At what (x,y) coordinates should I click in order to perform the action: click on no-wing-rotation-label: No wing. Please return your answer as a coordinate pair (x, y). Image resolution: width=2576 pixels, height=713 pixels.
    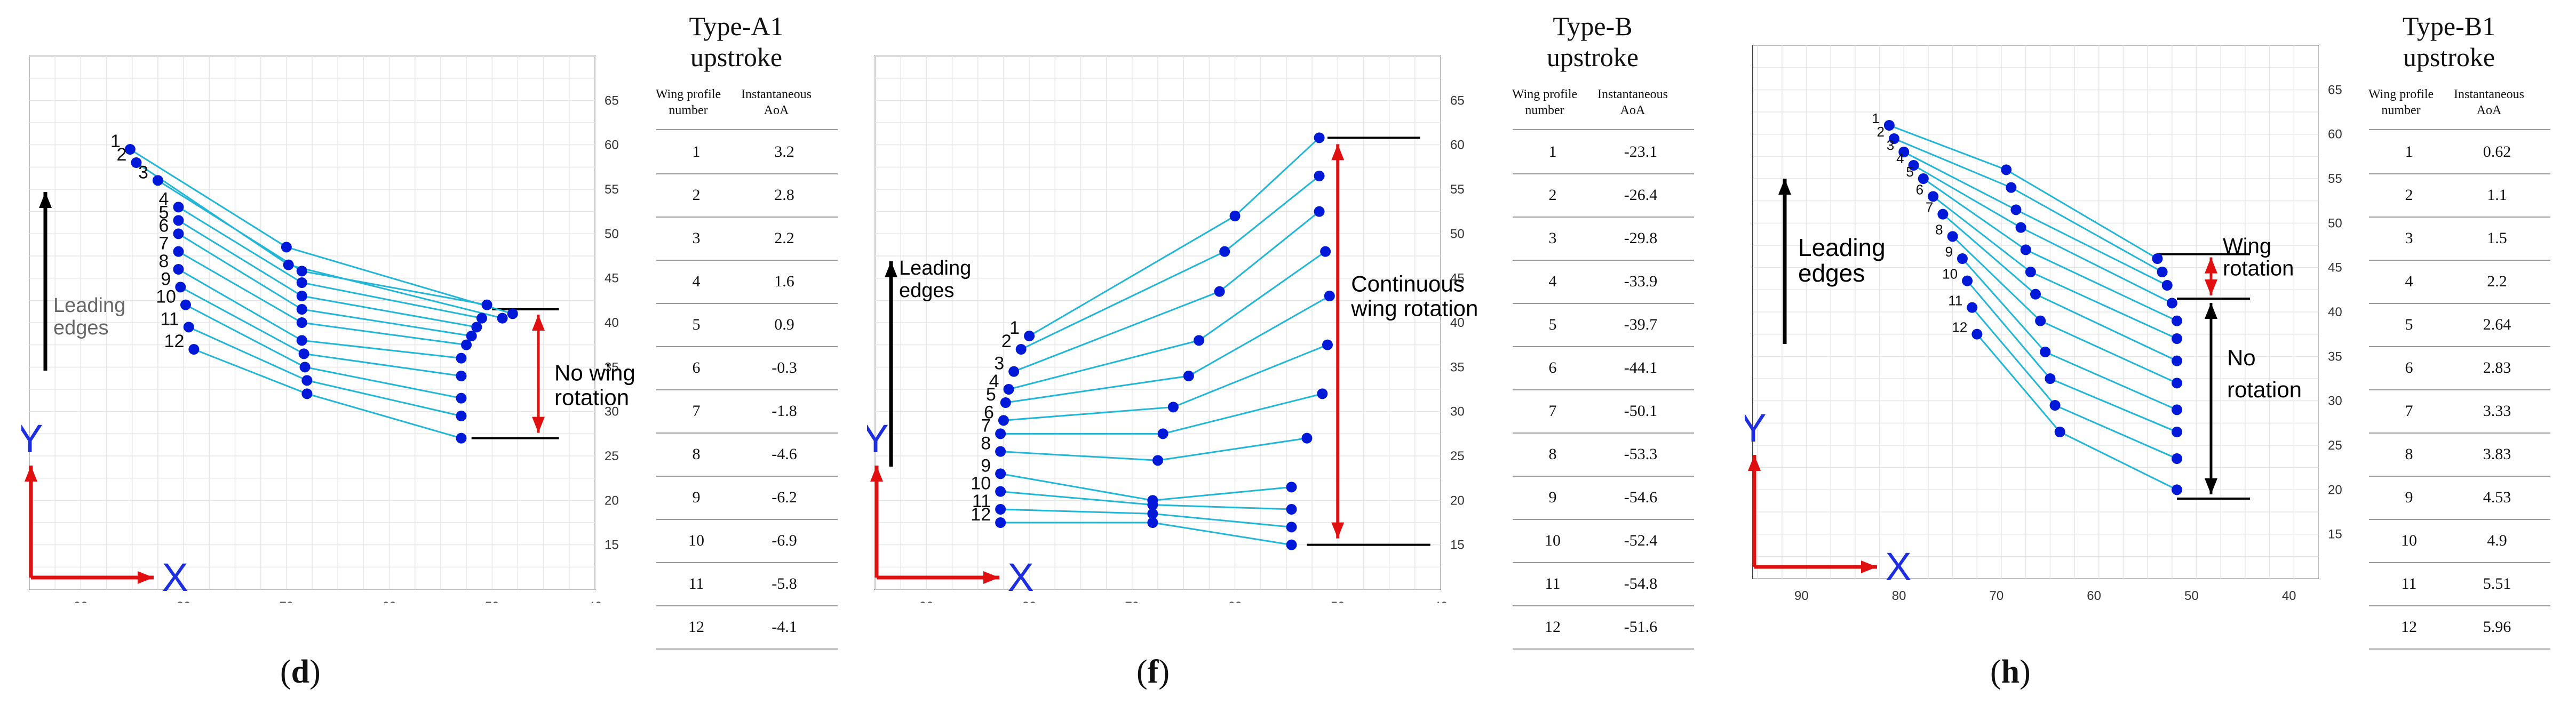
    Looking at the image, I should click on (594, 372).